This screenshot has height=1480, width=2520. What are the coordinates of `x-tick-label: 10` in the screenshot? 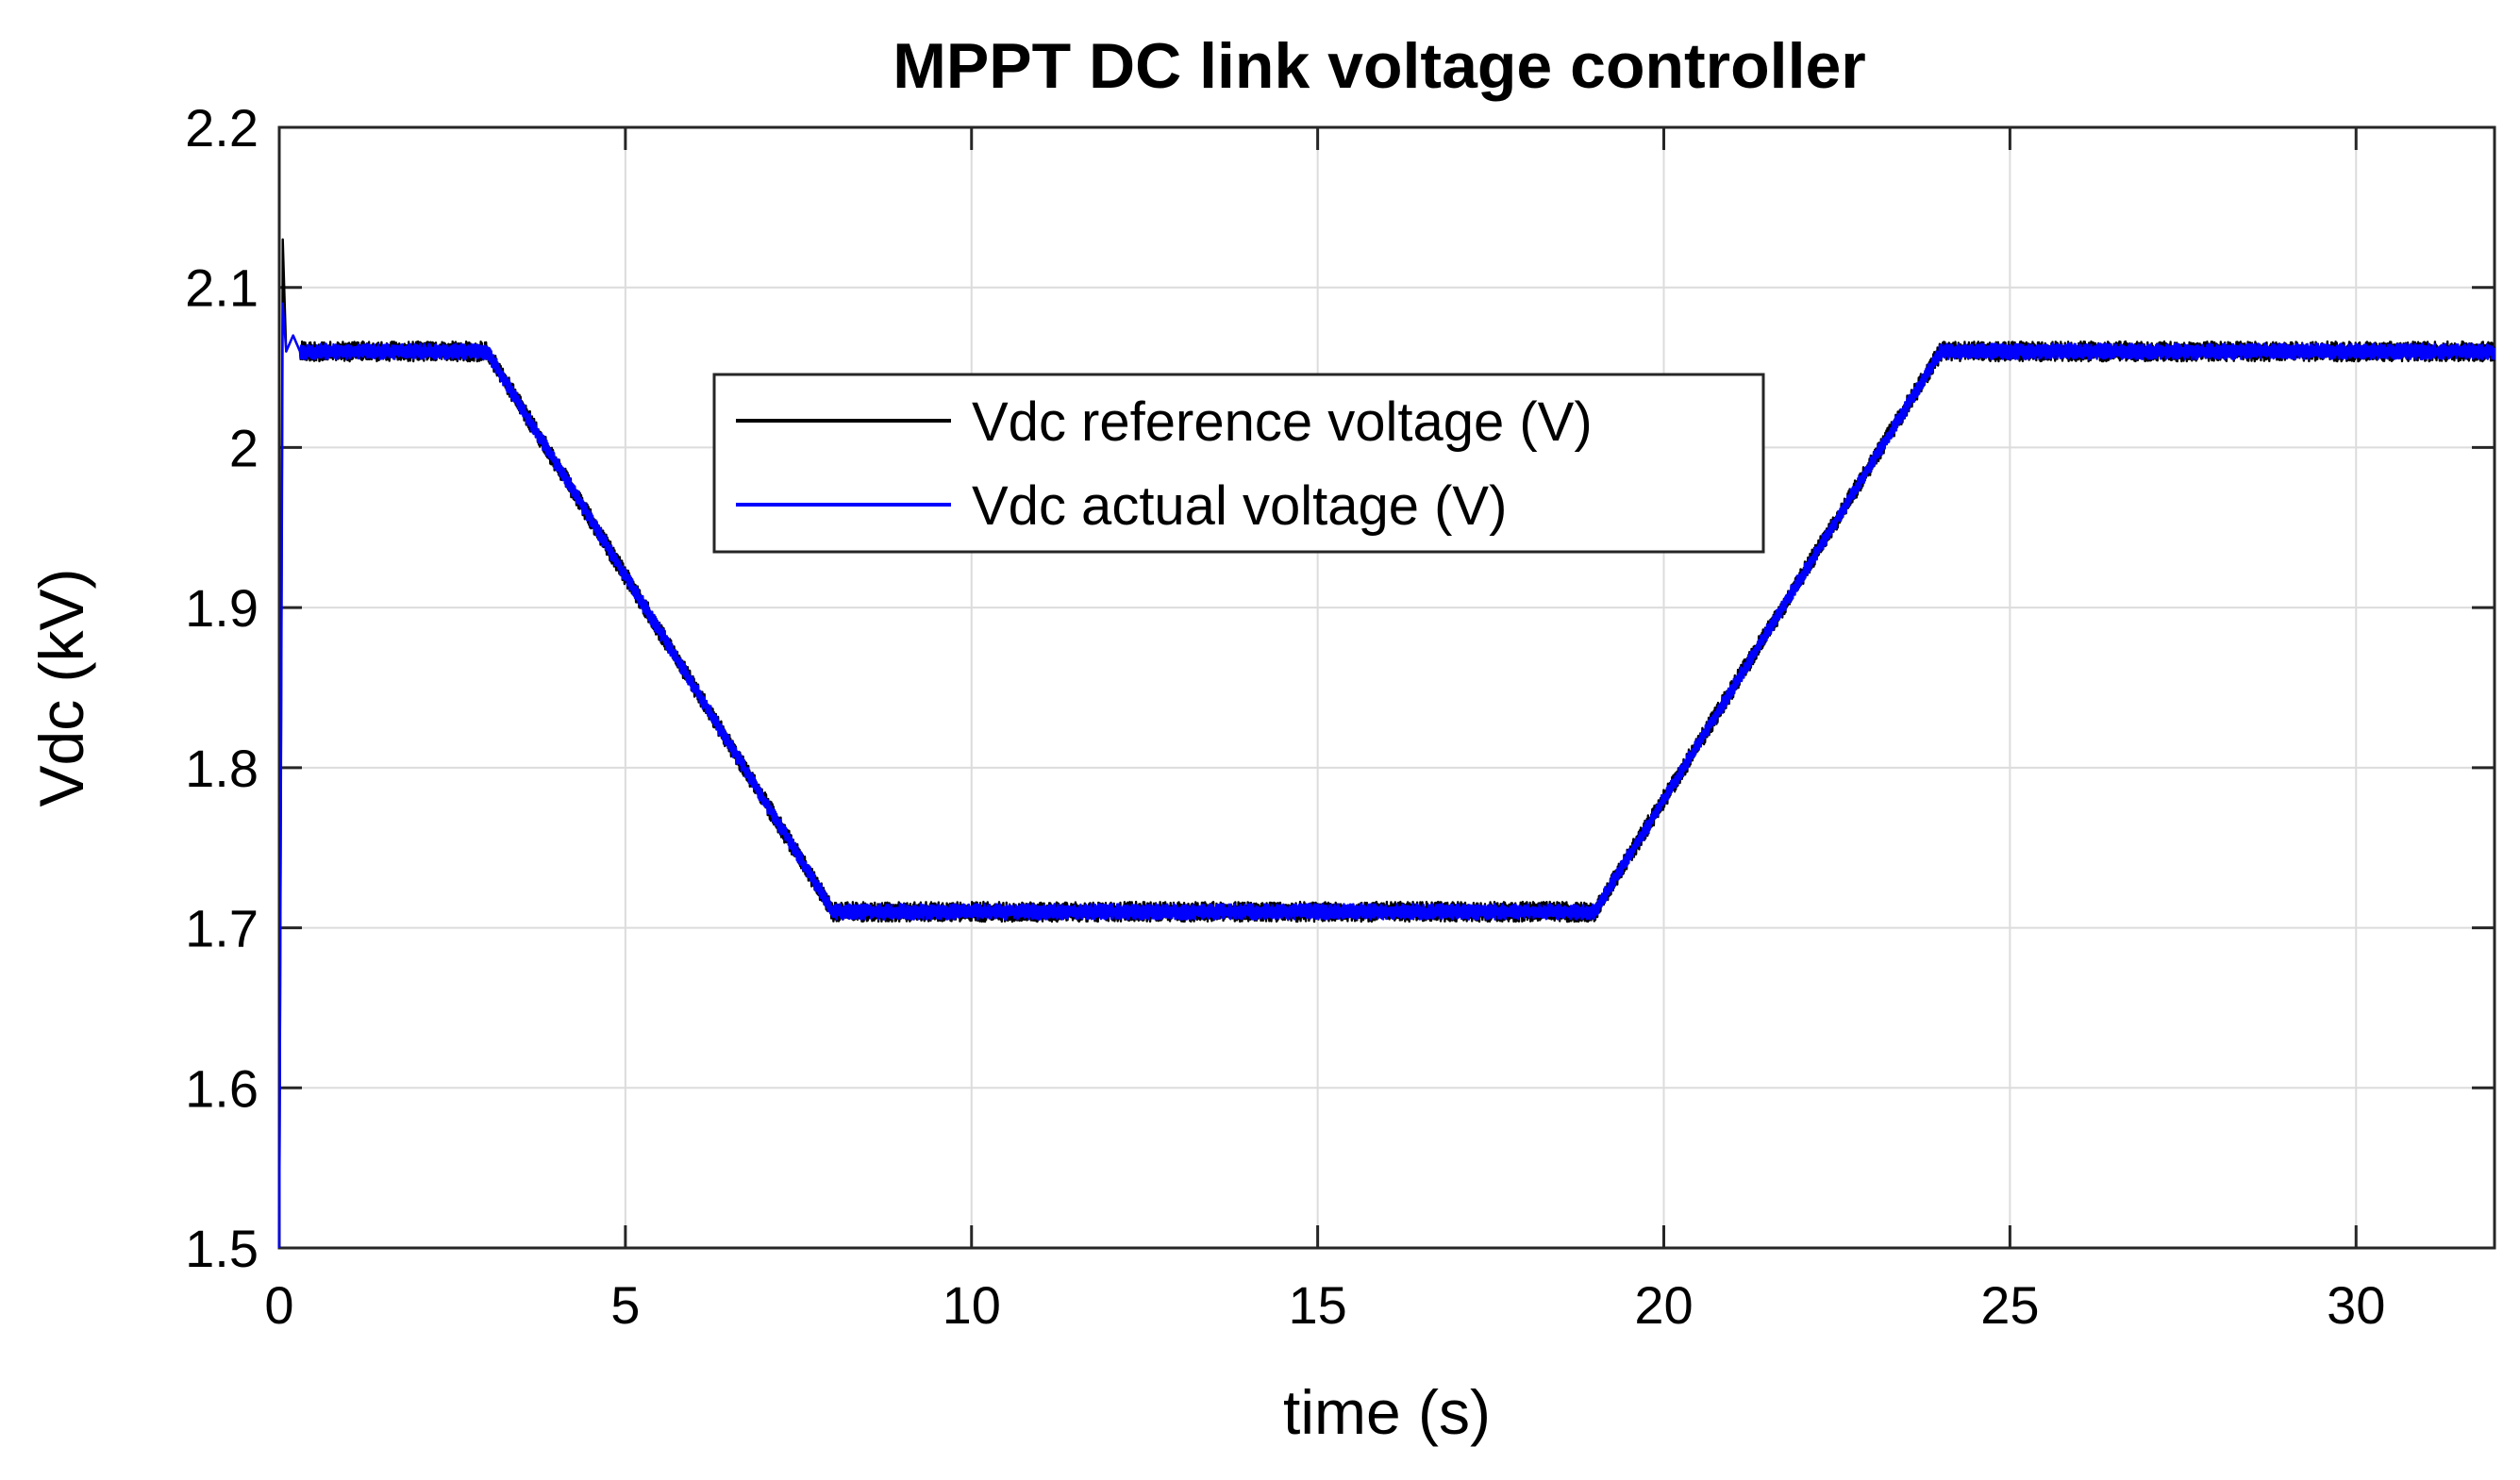 It's located at (972, 1305).